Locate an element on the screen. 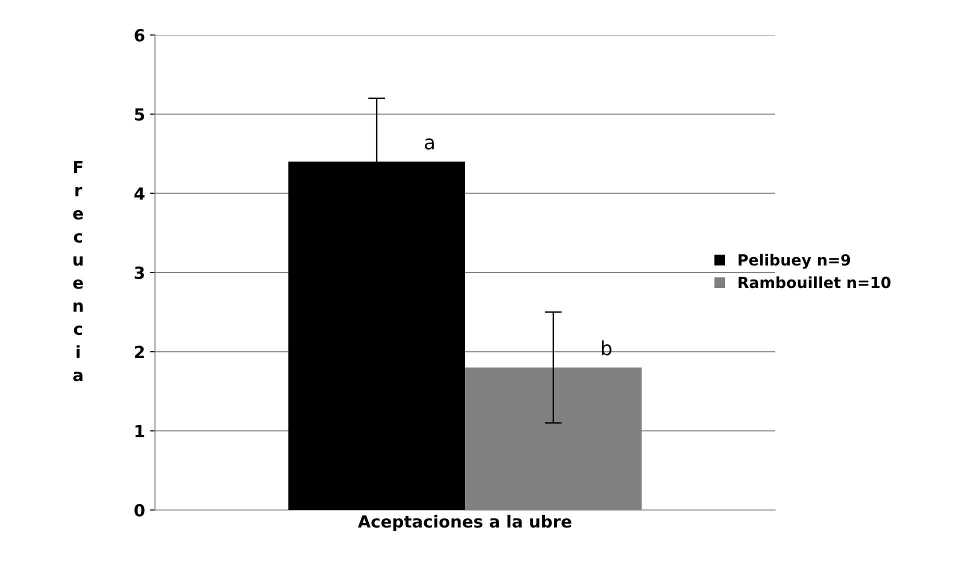 The height and width of the screenshot is (578, 953). y-tick-label: 6 is located at coordinates (139, 35).